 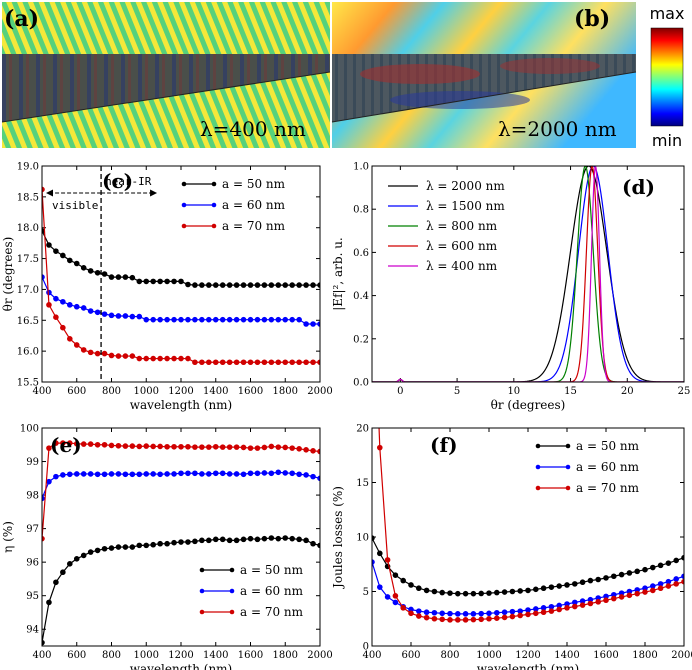 What do you see at coordinates (484, 75) in the screenshot?
I see `panel-b-field-map: (b) λ=2000 nm` at bounding box center [484, 75].